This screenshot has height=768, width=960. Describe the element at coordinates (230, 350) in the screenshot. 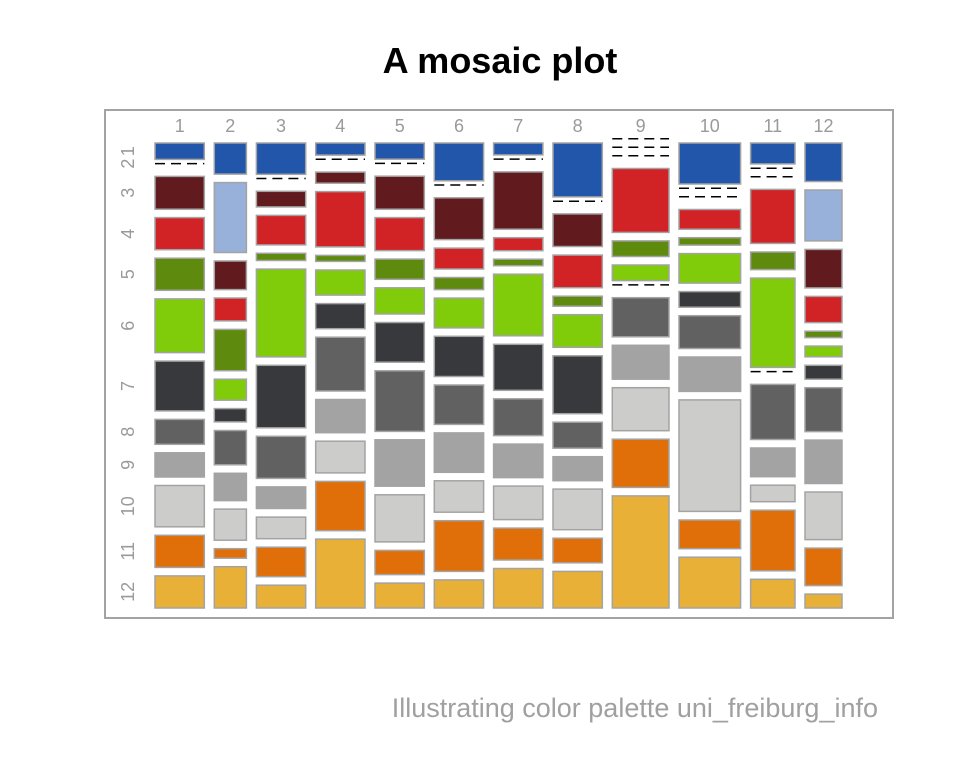

I see `tile-col2-row5` at that location.